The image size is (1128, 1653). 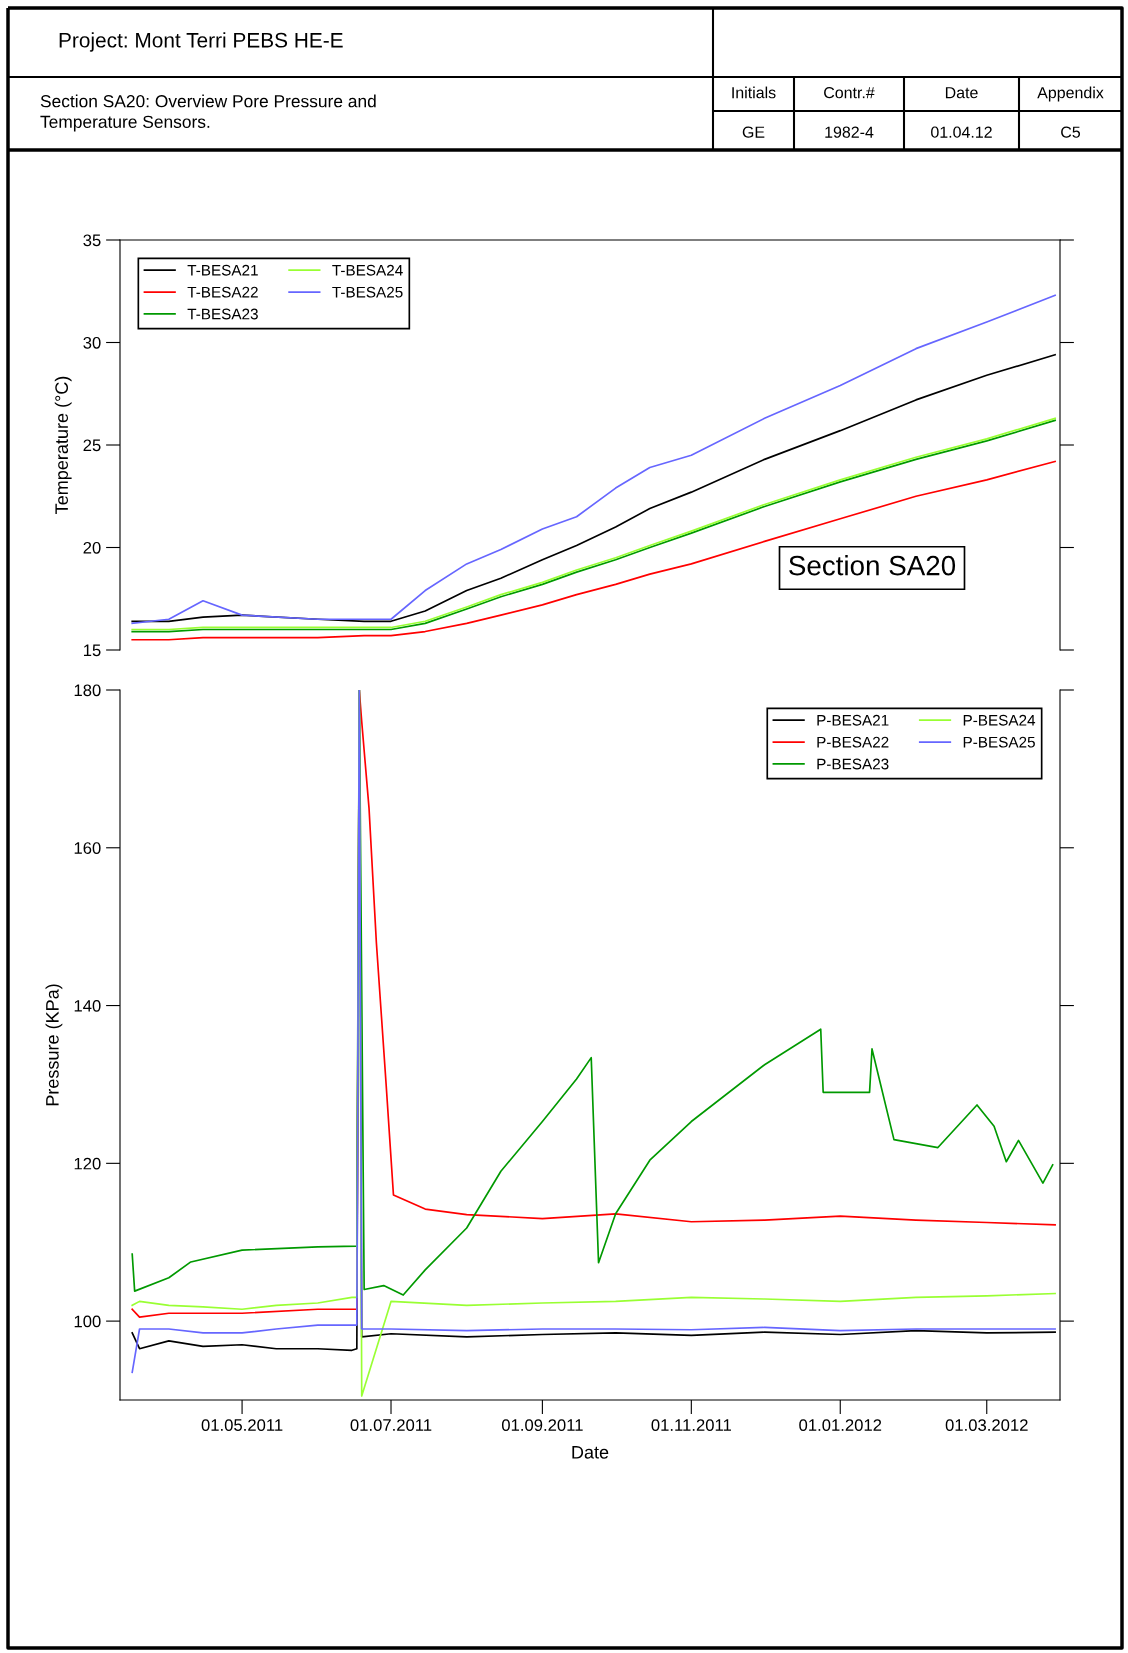 I want to click on x-axis-title: Date, so click(x=590, y=1452).